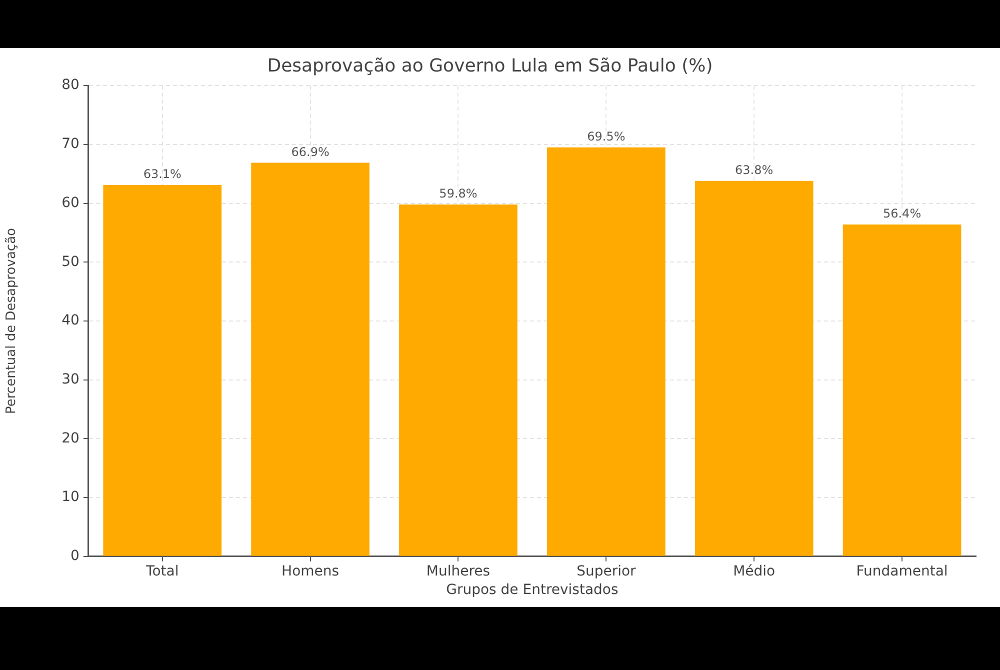 The width and height of the screenshot is (1000, 670). What do you see at coordinates (490, 65) in the screenshot?
I see `chart-title: Desaprovação ao Governo Lula em São Paulo (%)` at bounding box center [490, 65].